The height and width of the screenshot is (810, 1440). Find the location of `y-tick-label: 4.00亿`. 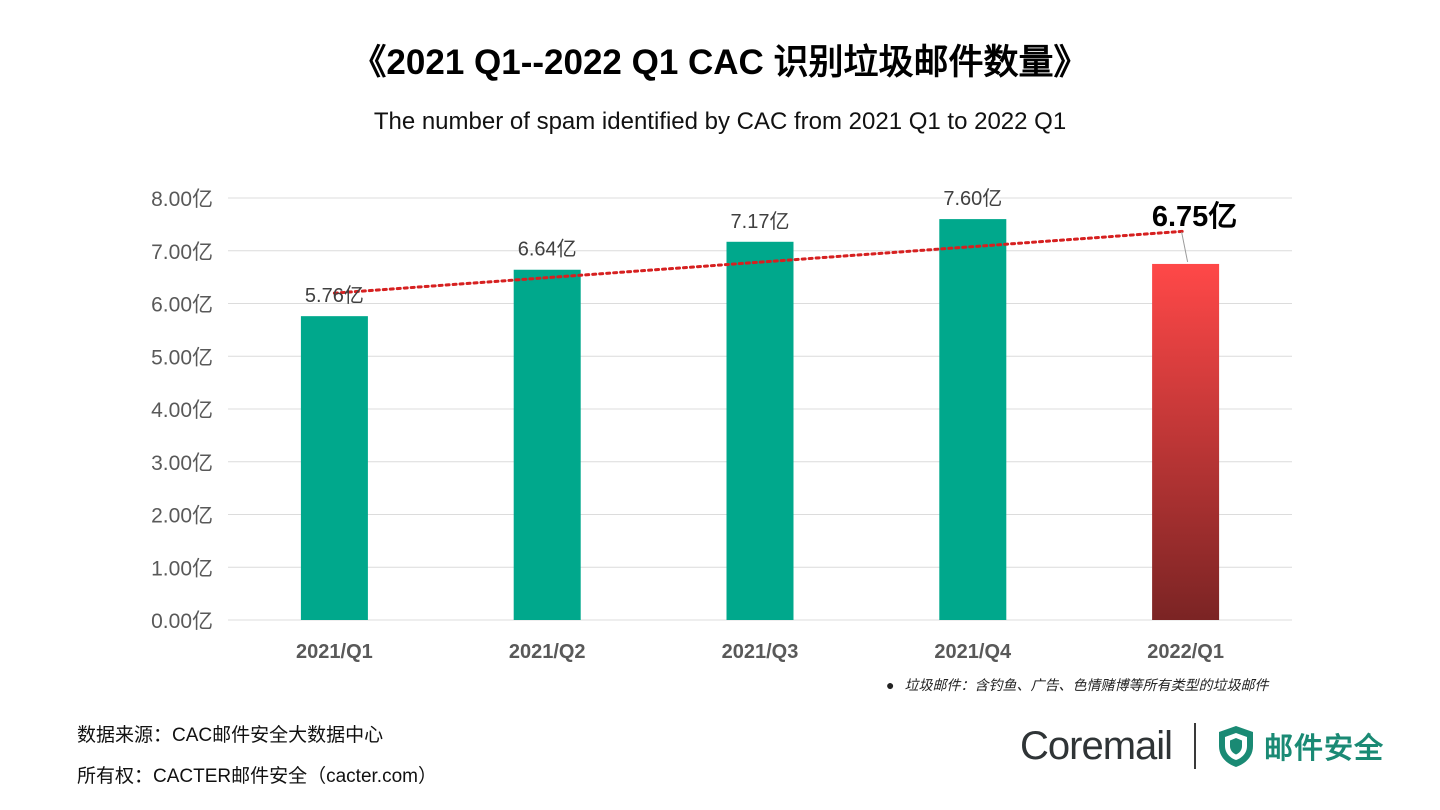

y-tick-label: 4.00亿 is located at coordinates (182, 410).